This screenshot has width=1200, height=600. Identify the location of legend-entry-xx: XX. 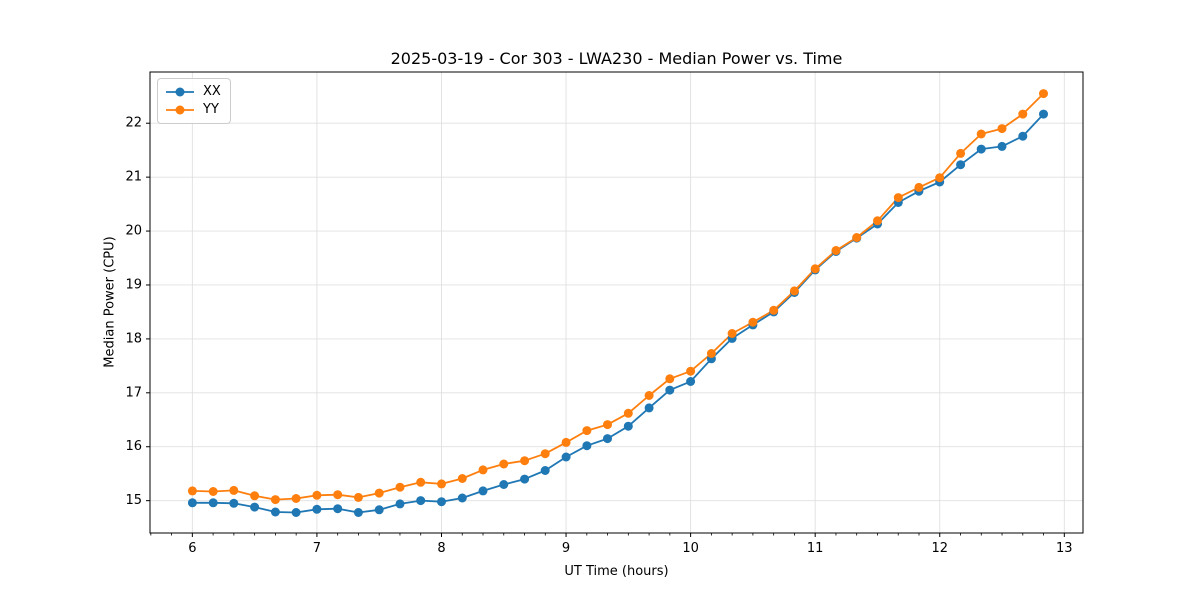
(193, 92).